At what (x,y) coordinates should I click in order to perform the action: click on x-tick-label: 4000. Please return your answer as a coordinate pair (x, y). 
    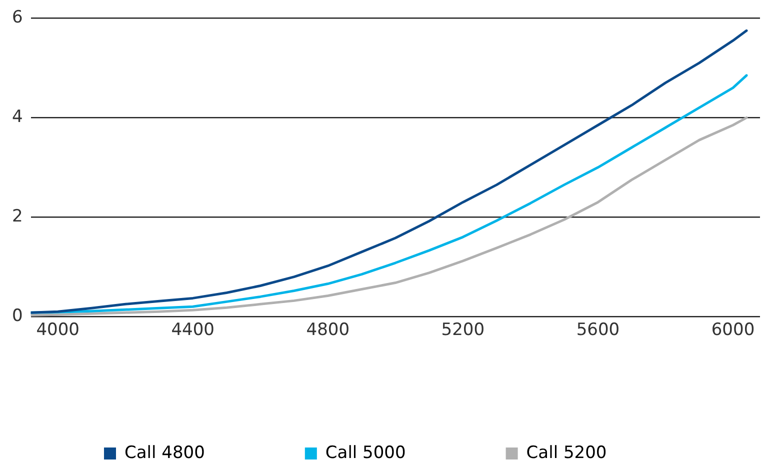
    Looking at the image, I should click on (58, 330).